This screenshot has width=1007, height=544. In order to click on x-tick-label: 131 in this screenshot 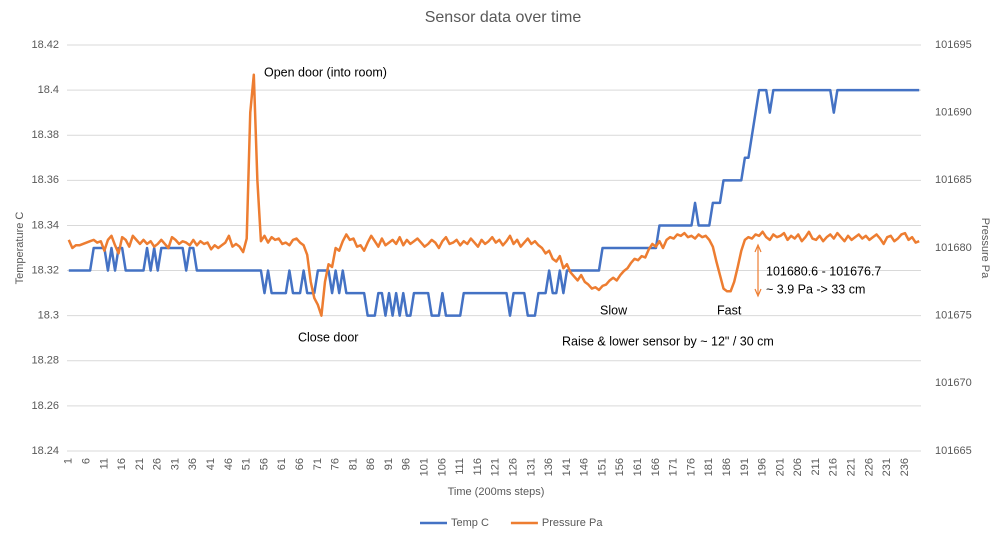, I will do `click(531, 467)`.